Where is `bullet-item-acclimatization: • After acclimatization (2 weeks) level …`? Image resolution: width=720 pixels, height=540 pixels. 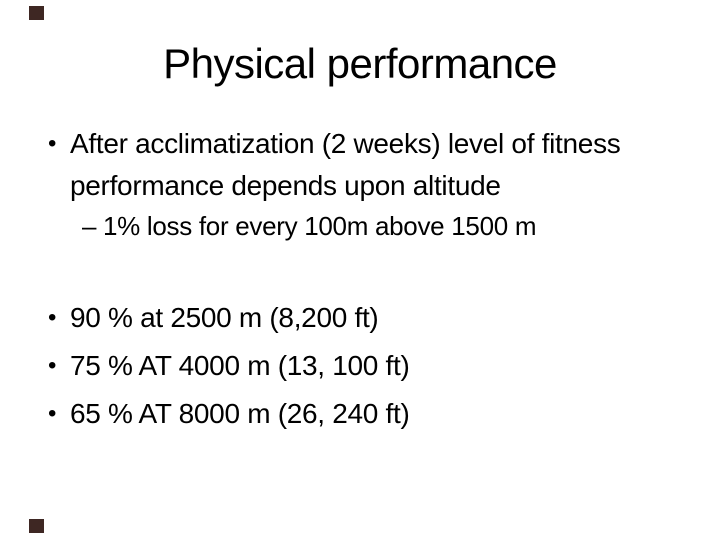 bullet-item-acclimatization: • After acclimatization (2 weeks) level … is located at coordinates (378, 165).